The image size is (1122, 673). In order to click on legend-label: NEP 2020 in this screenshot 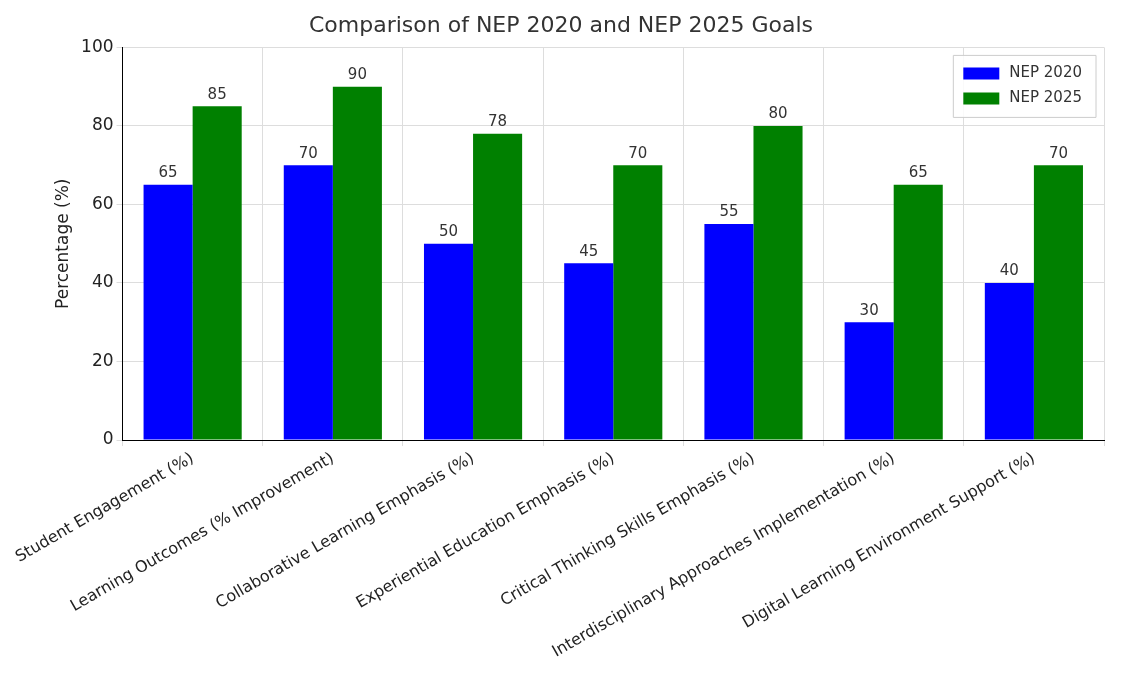, I will do `click(1045, 72)`.